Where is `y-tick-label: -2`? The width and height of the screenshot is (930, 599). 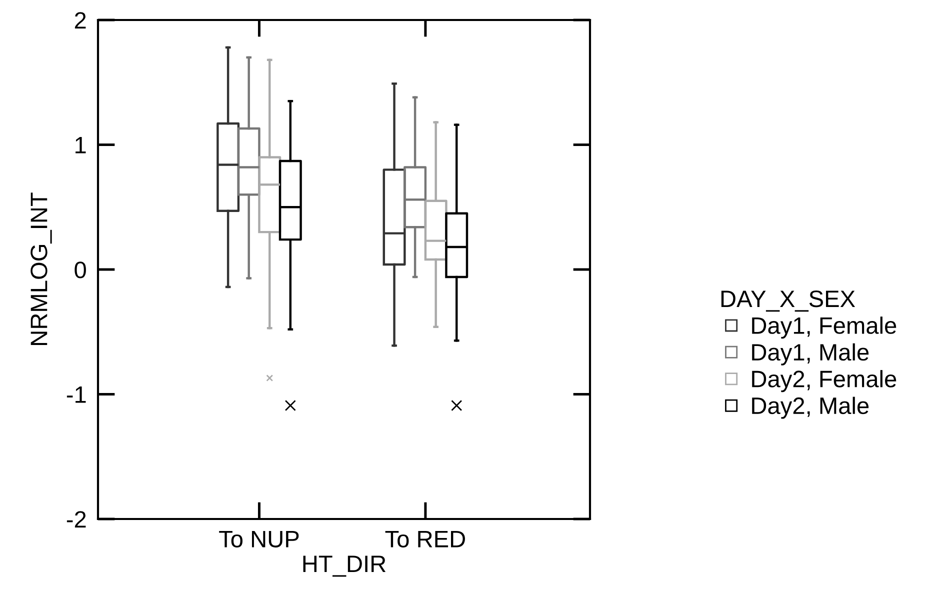 y-tick-label: -2 is located at coordinates (76, 519).